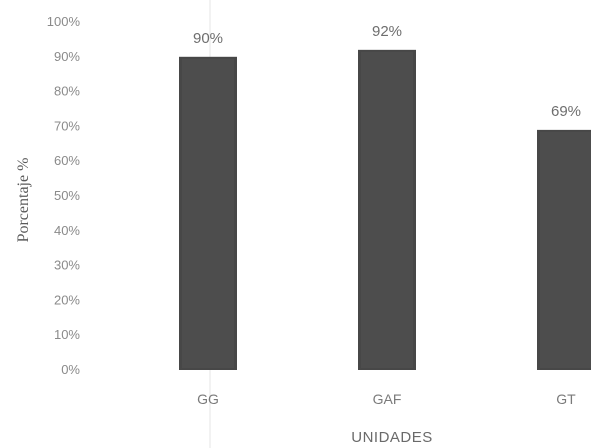 The image size is (591, 448). I want to click on y-tick-label: 80%, so click(67, 91).